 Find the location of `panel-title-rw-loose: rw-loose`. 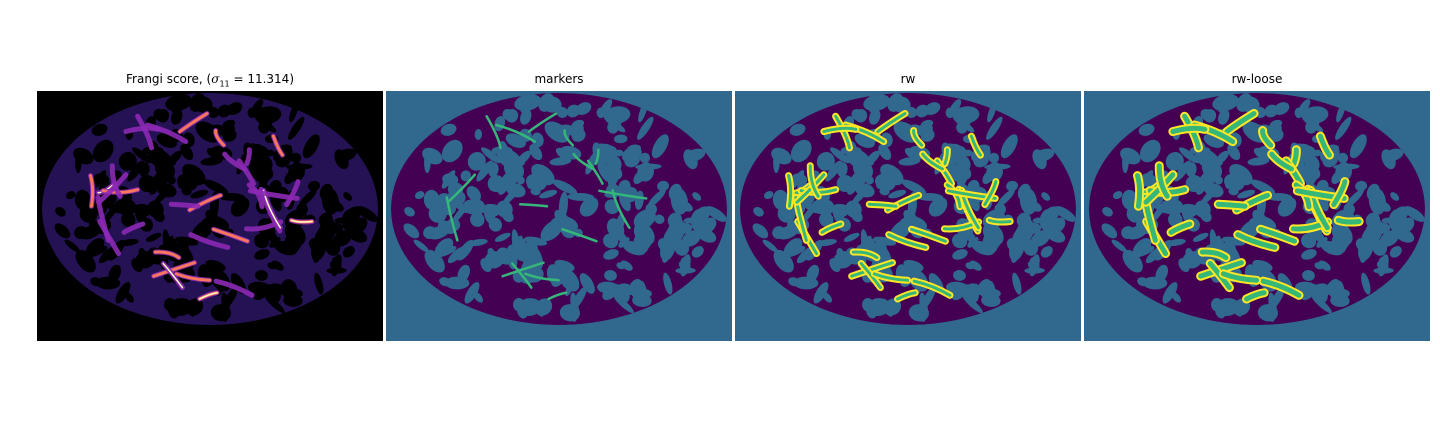

panel-title-rw-loose: rw-loose is located at coordinates (1257, 79).